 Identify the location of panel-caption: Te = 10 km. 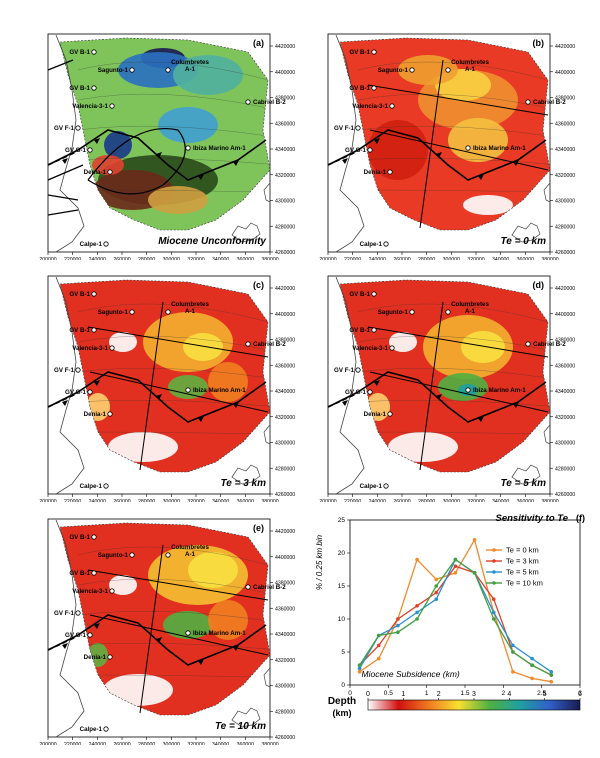
(240, 726).